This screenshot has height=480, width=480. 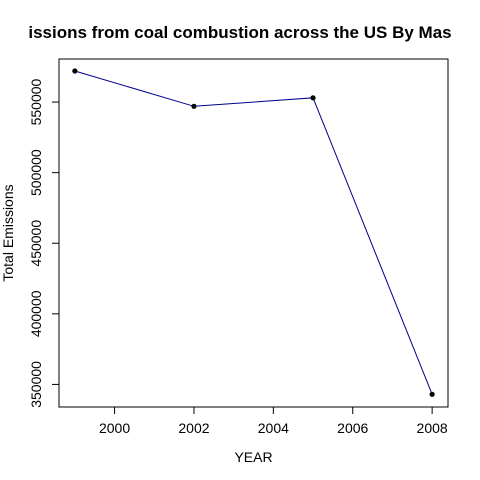 What do you see at coordinates (36, 243) in the screenshot?
I see `y-tick-label: 450000` at bounding box center [36, 243].